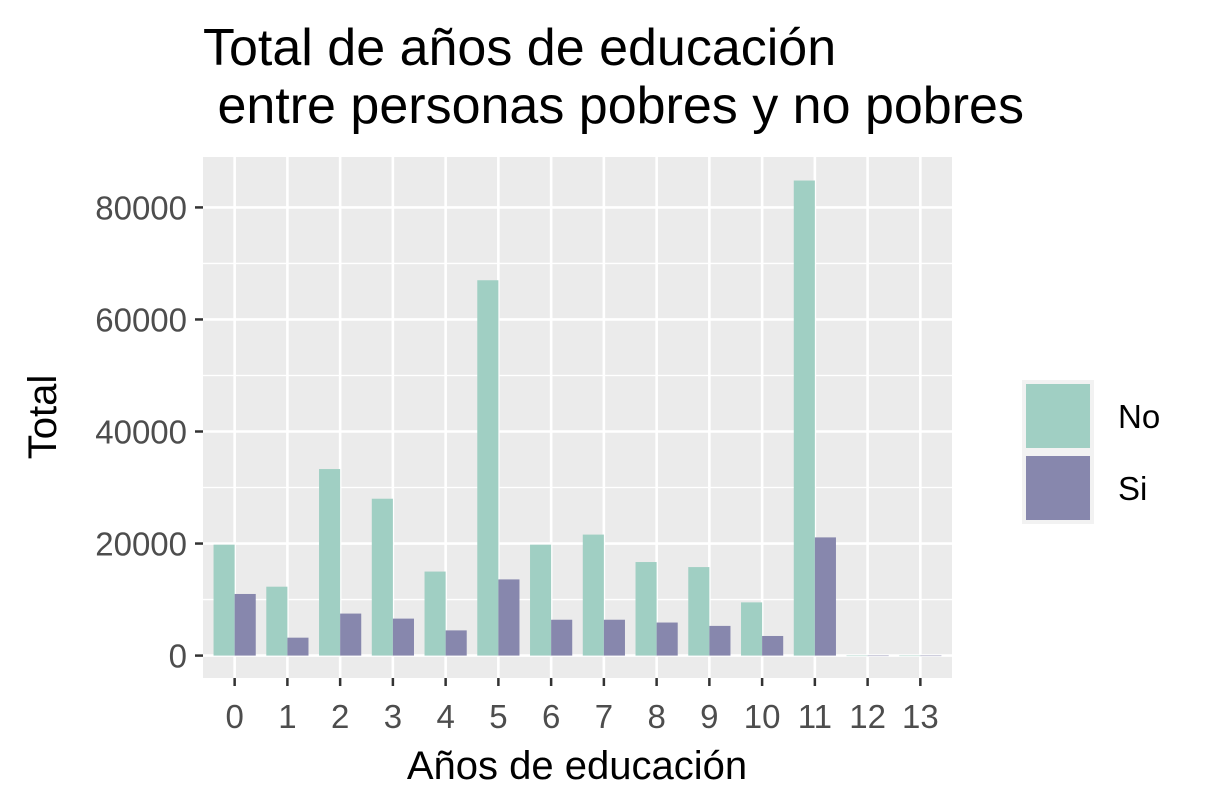 The image size is (1210, 812). Describe the element at coordinates (577, 766) in the screenshot. I see `x-axis-title: Años de educación` at that location.